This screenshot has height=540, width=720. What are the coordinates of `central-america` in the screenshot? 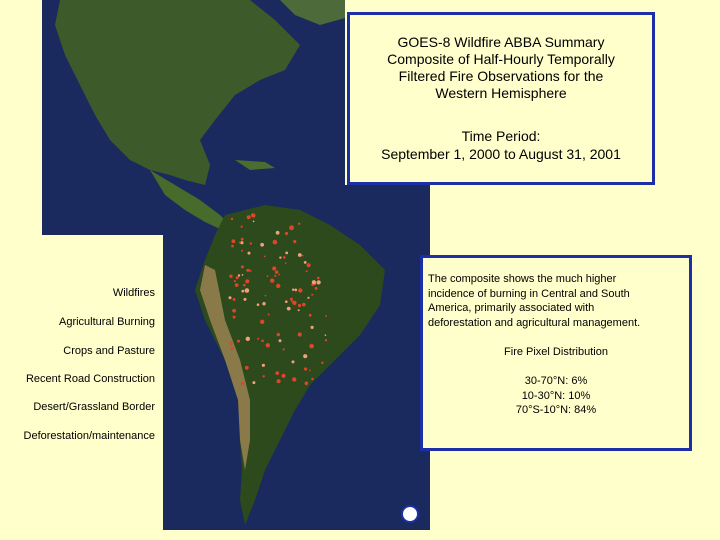 It's located at (190, 200).